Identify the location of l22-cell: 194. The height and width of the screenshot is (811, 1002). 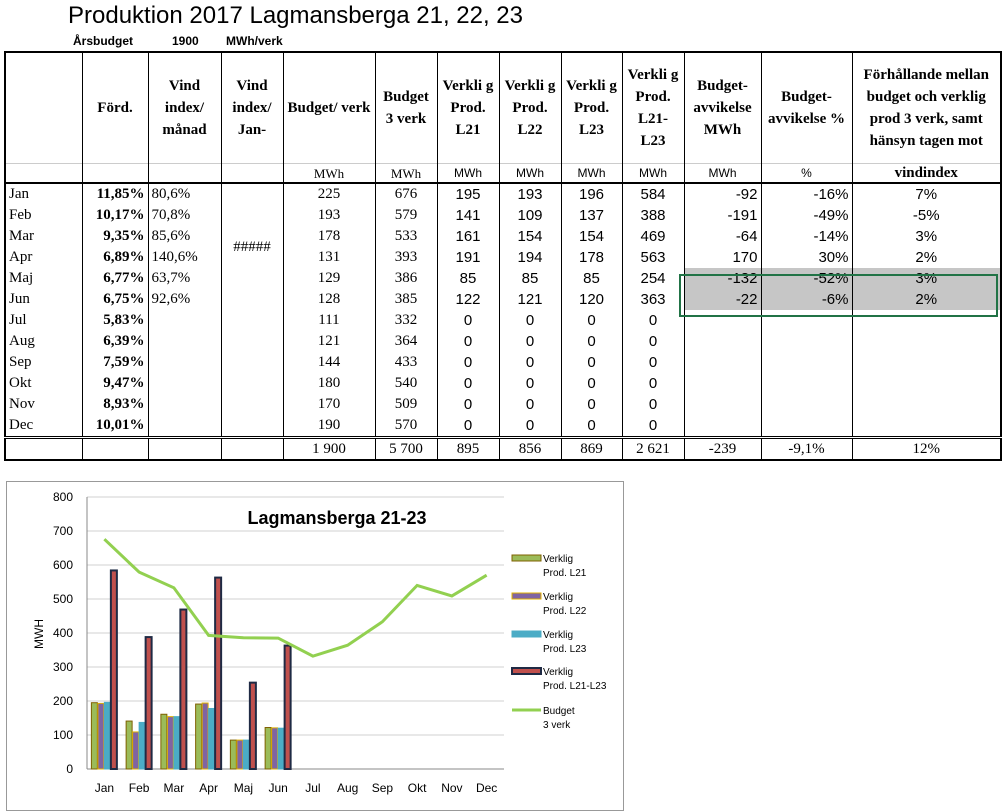
(530, 257).